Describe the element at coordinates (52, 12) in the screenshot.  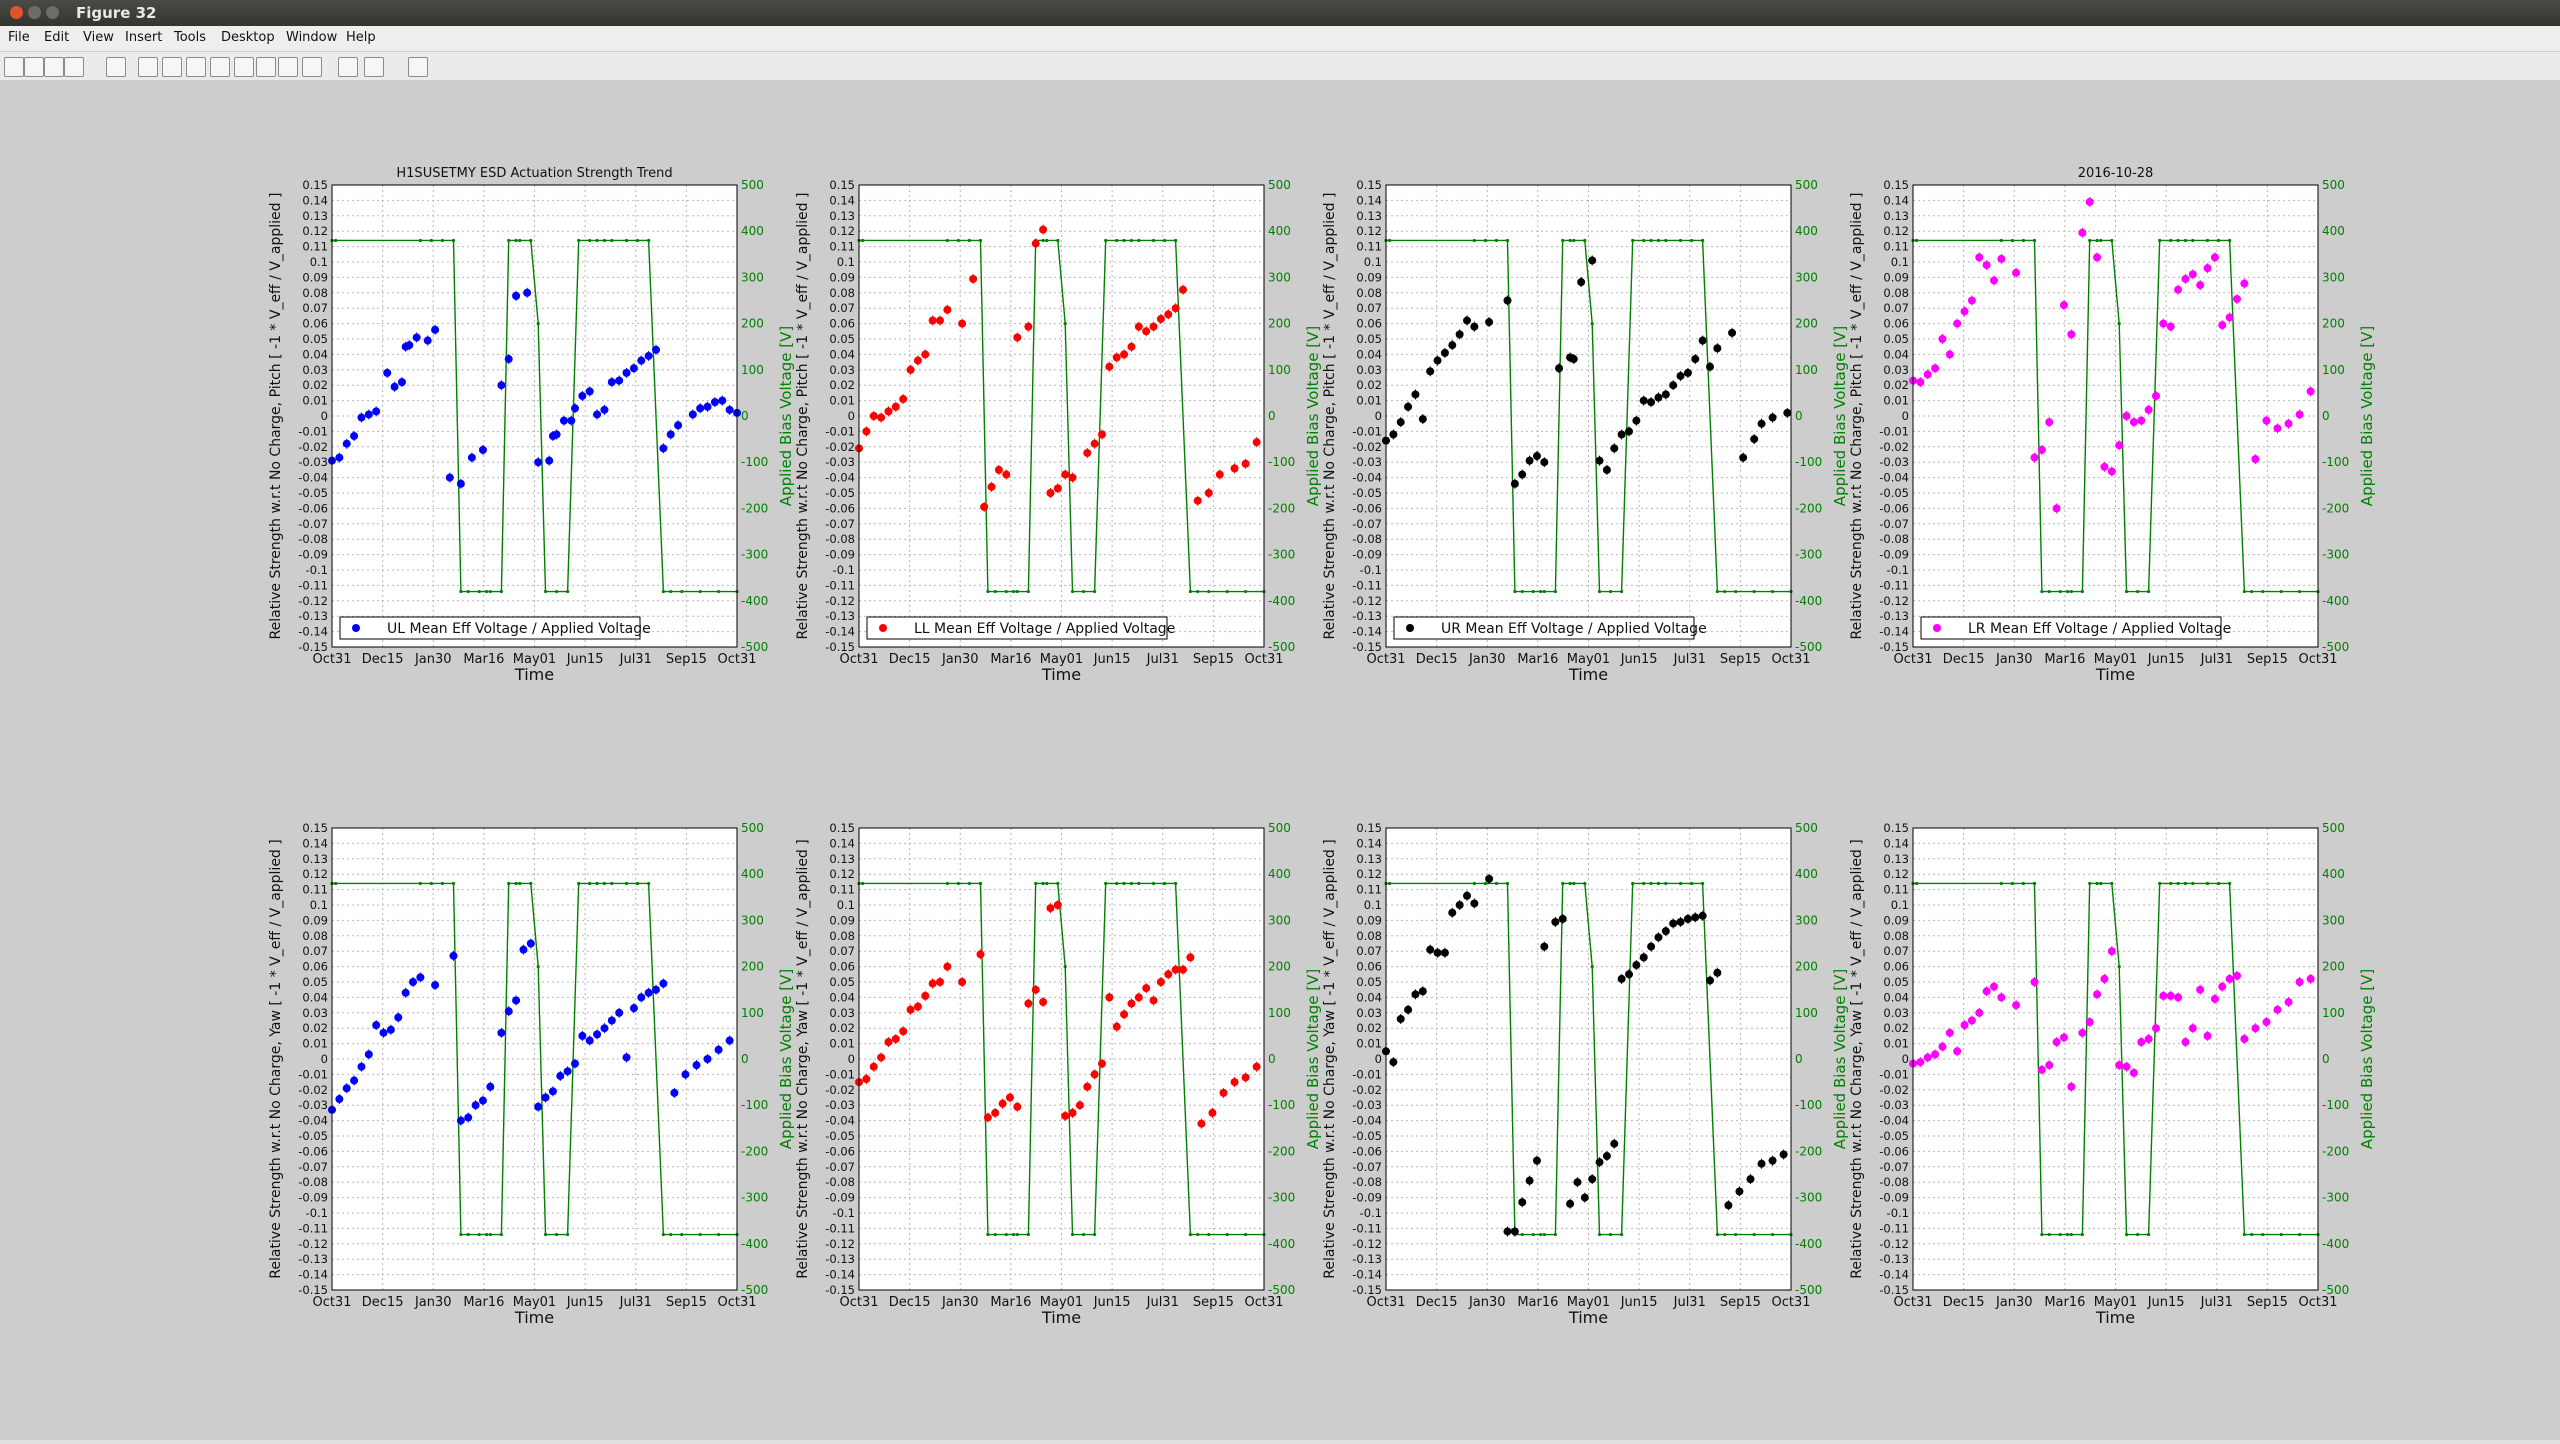
I see `maximize-window-icon` at that location.